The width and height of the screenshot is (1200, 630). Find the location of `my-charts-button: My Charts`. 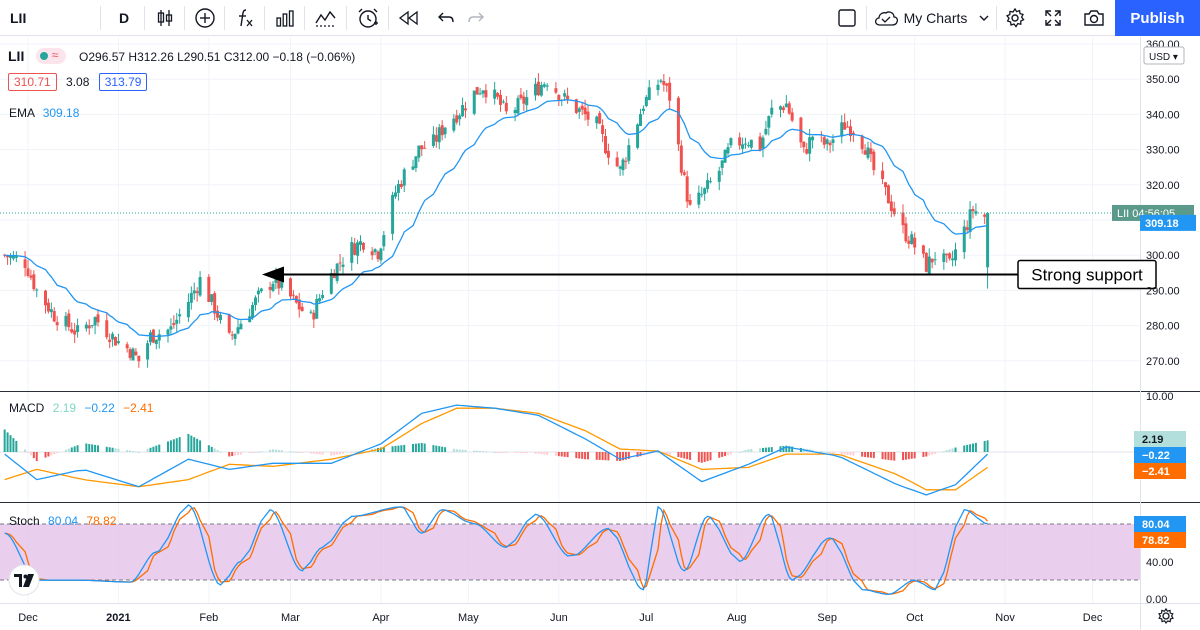

my-charts-button: My Charts is located at coordinates (932, 18).